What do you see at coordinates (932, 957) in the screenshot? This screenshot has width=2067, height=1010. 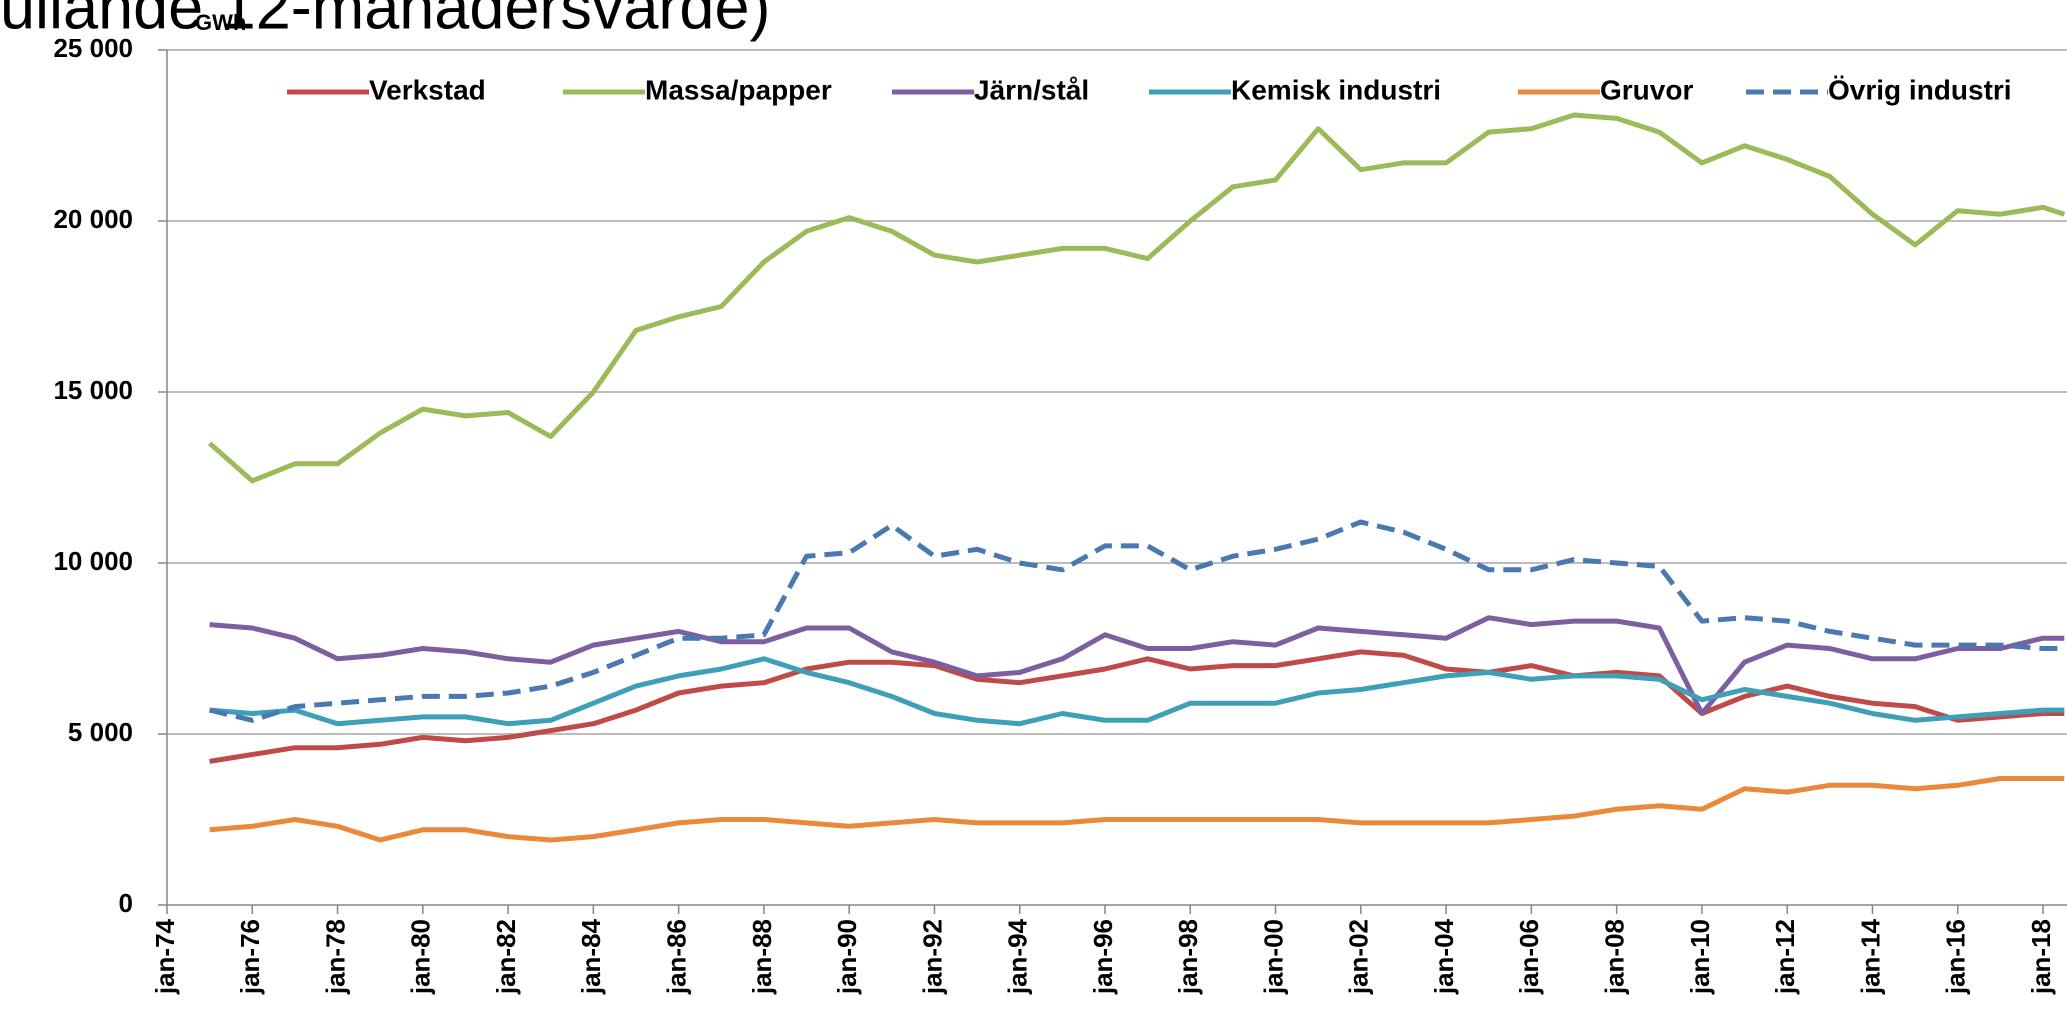 I see `x-tick-label: jan-92` at bounding box center [932, 957].